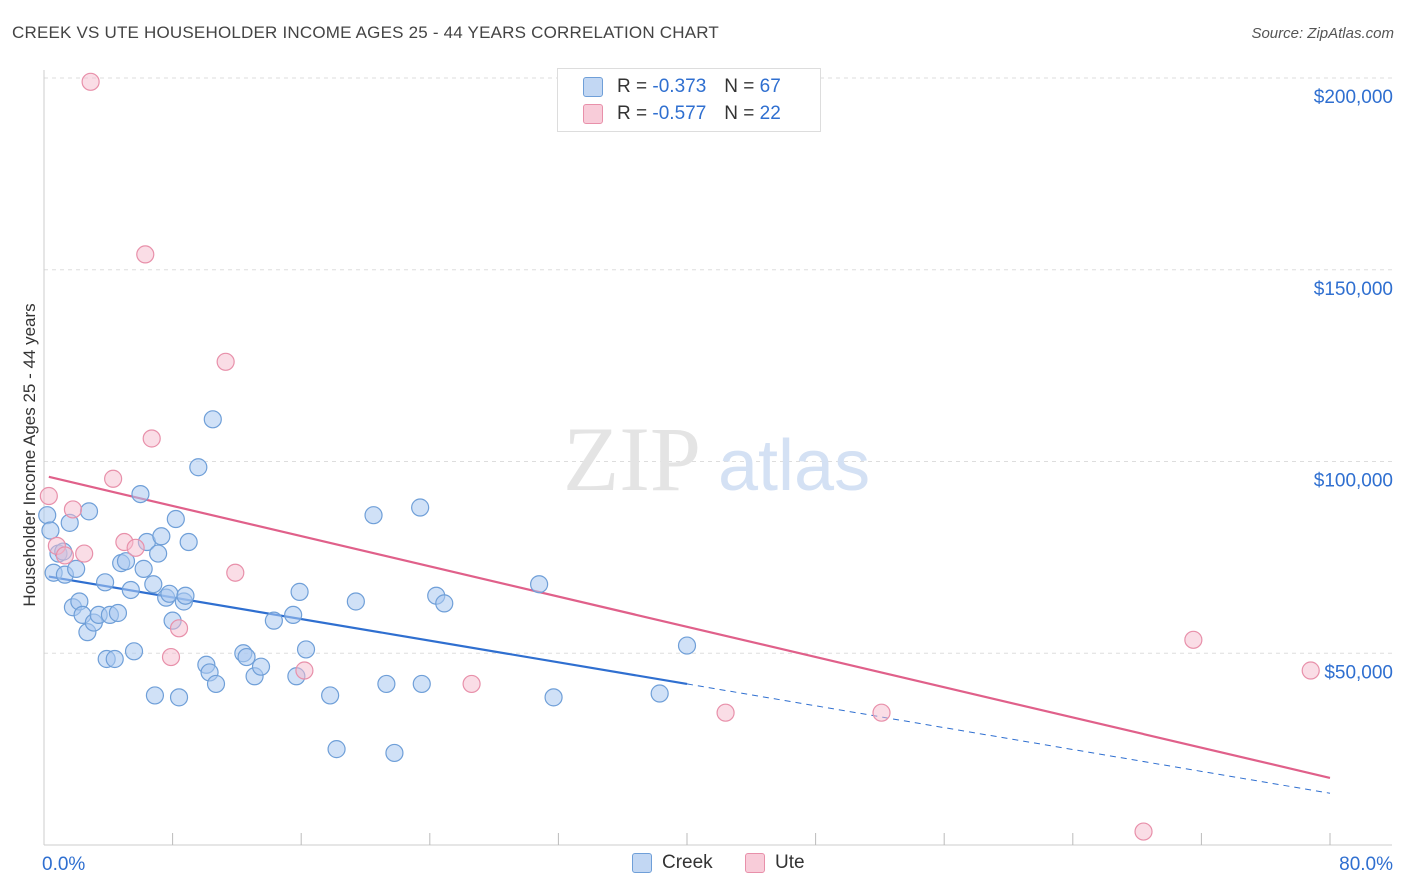  I want to click on legend-row-creek: R = -0.373 N = 67, so click(682, 87).